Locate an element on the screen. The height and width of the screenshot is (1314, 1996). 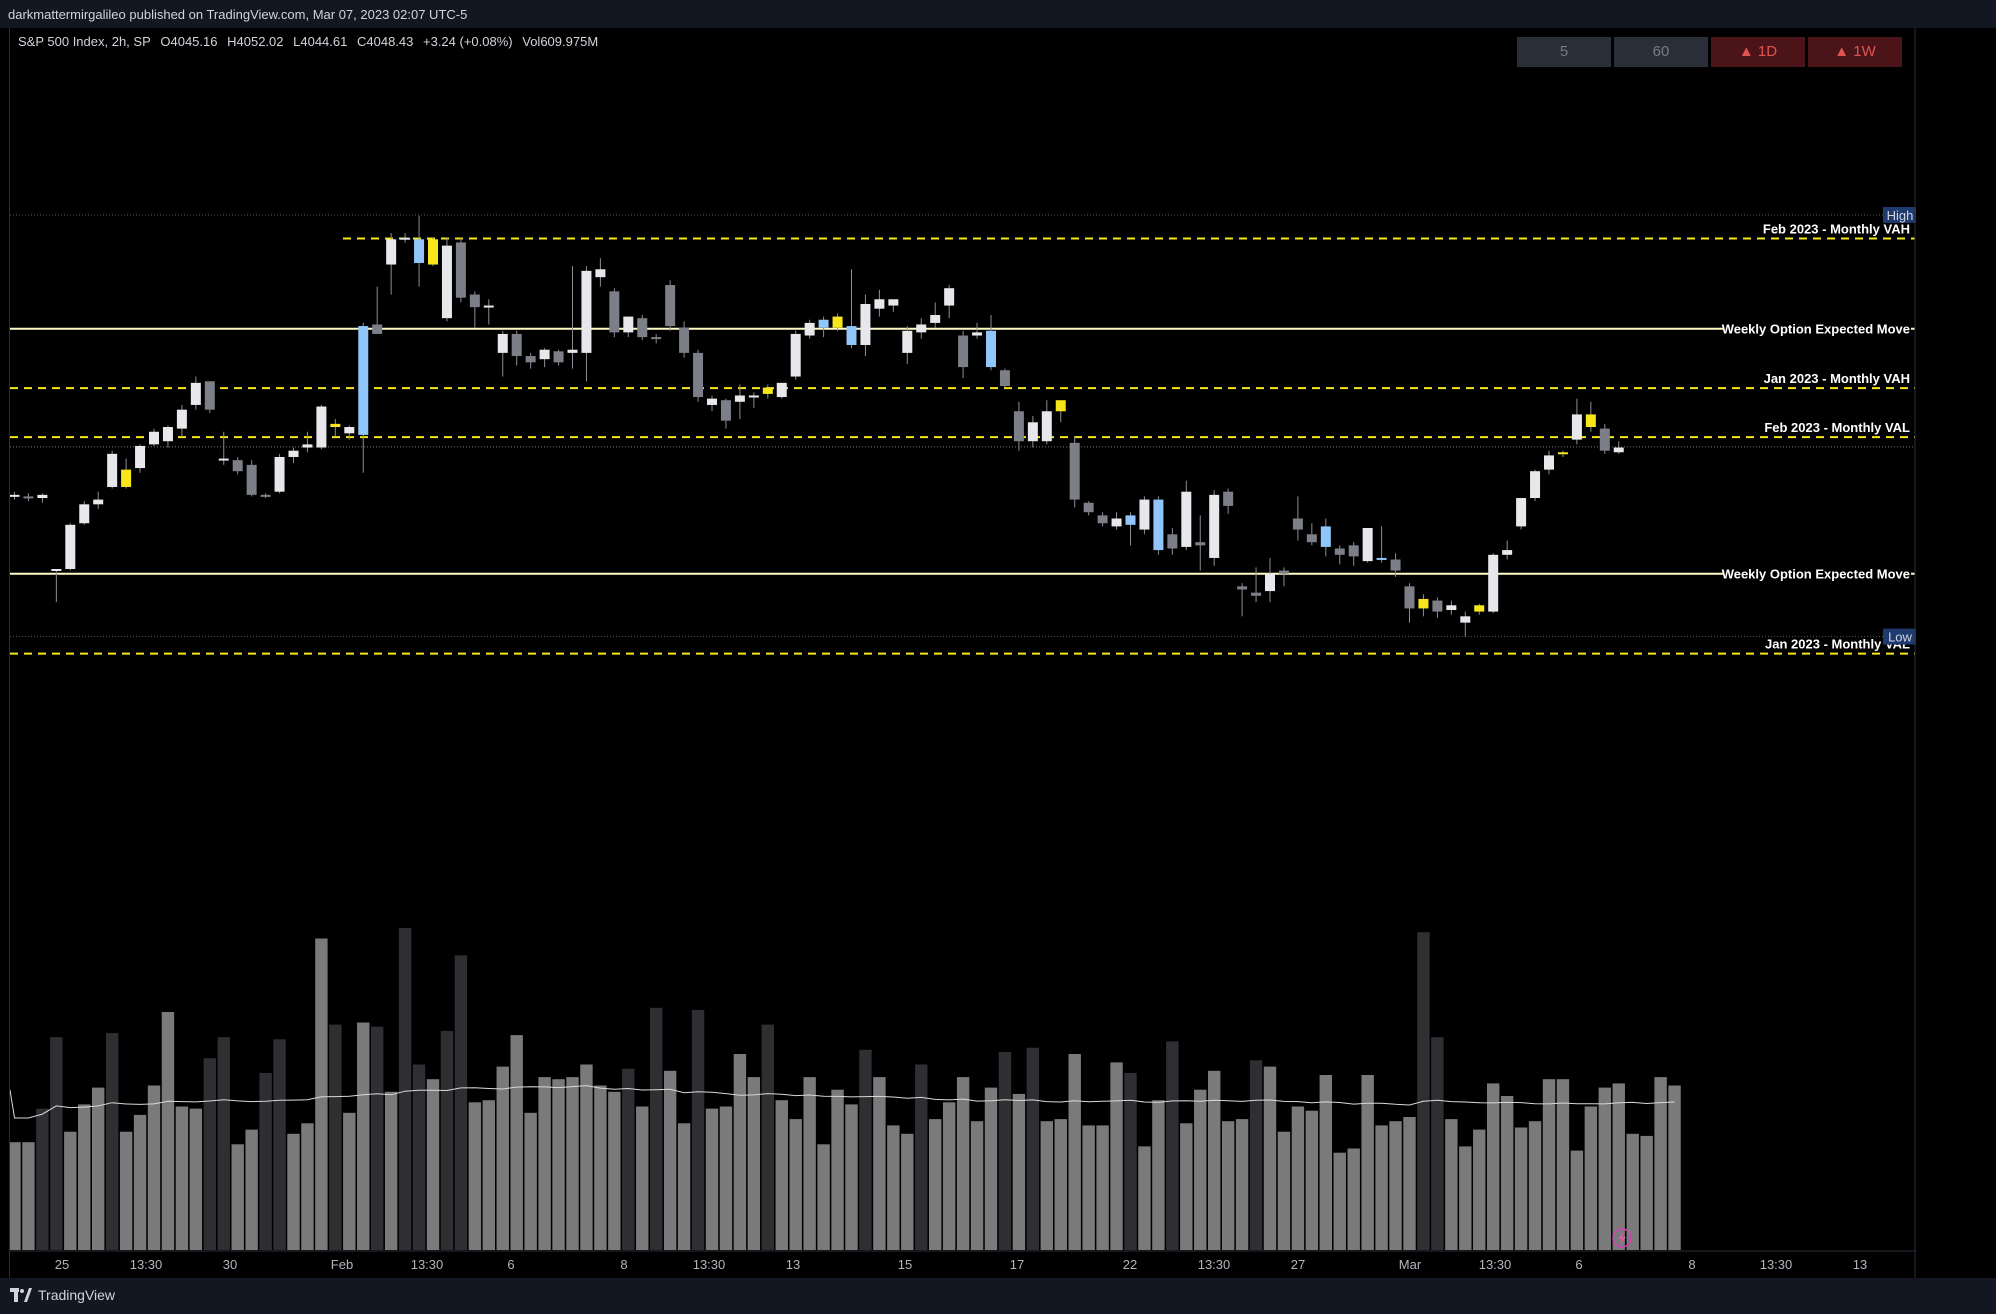
brand-label: TradingView is located at coordinates (77, 1295).